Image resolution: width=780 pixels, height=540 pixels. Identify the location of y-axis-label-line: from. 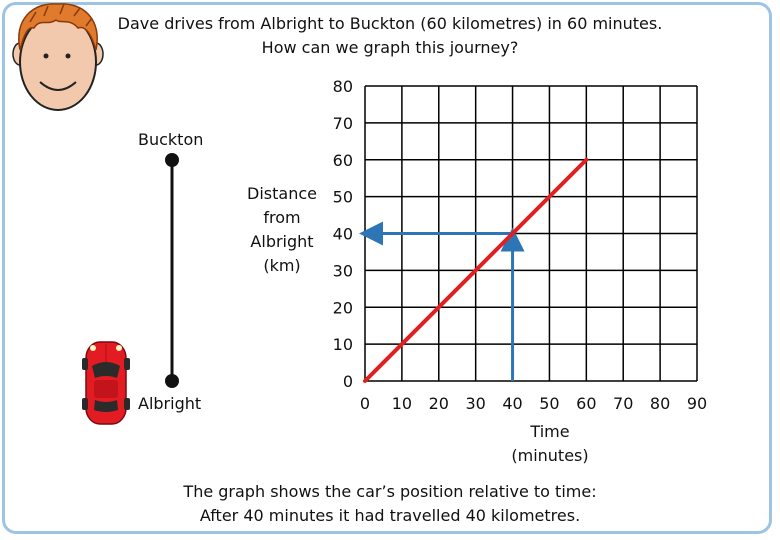
(282, 217).